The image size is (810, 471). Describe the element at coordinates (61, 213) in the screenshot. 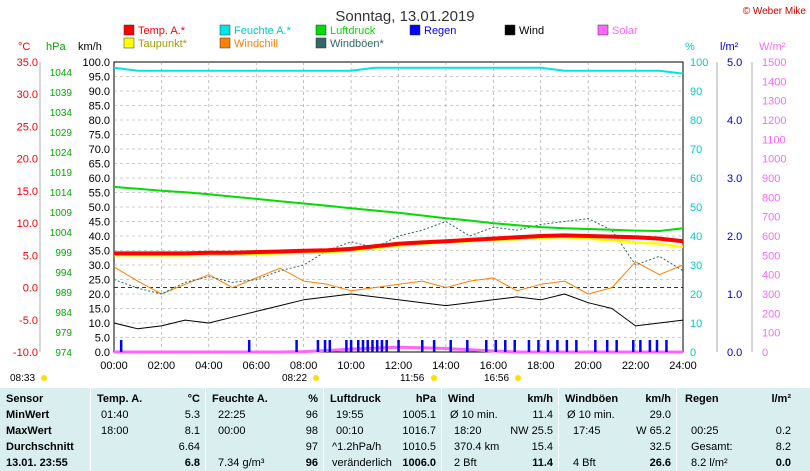

I see `tick-label-press: 1009` at that location.